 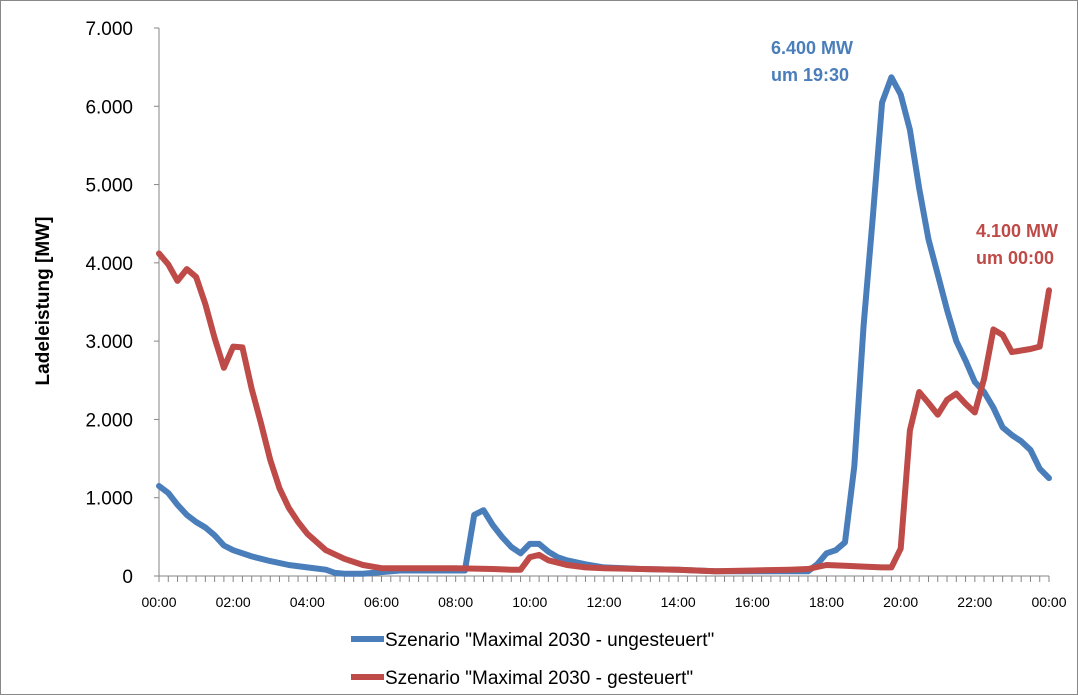 I want to click on x-tick-label: 22:00, so click(x=974, y=602).